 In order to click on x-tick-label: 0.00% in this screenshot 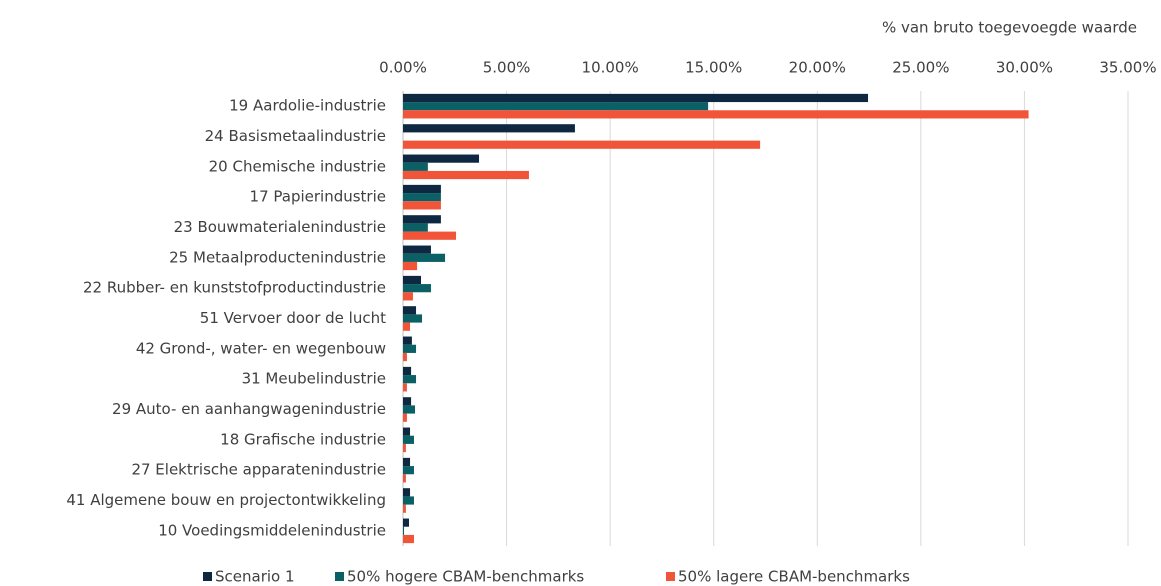, I will do `click(403, 68)`.